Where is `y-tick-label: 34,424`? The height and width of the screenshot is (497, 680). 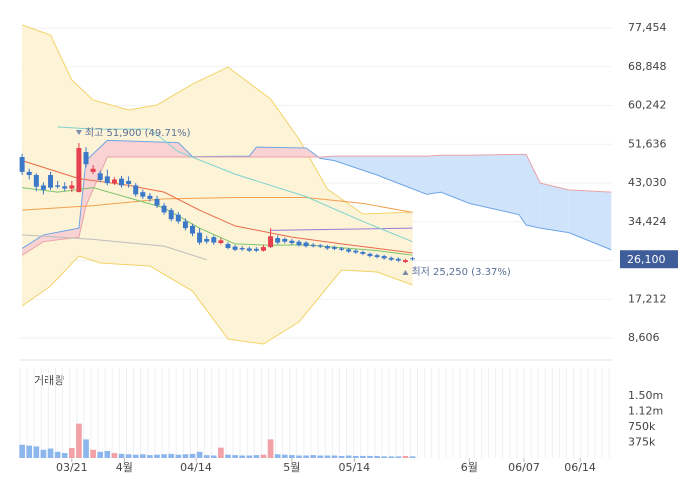
y-tick-label: 34,424 is located at coordinates (647, 221).